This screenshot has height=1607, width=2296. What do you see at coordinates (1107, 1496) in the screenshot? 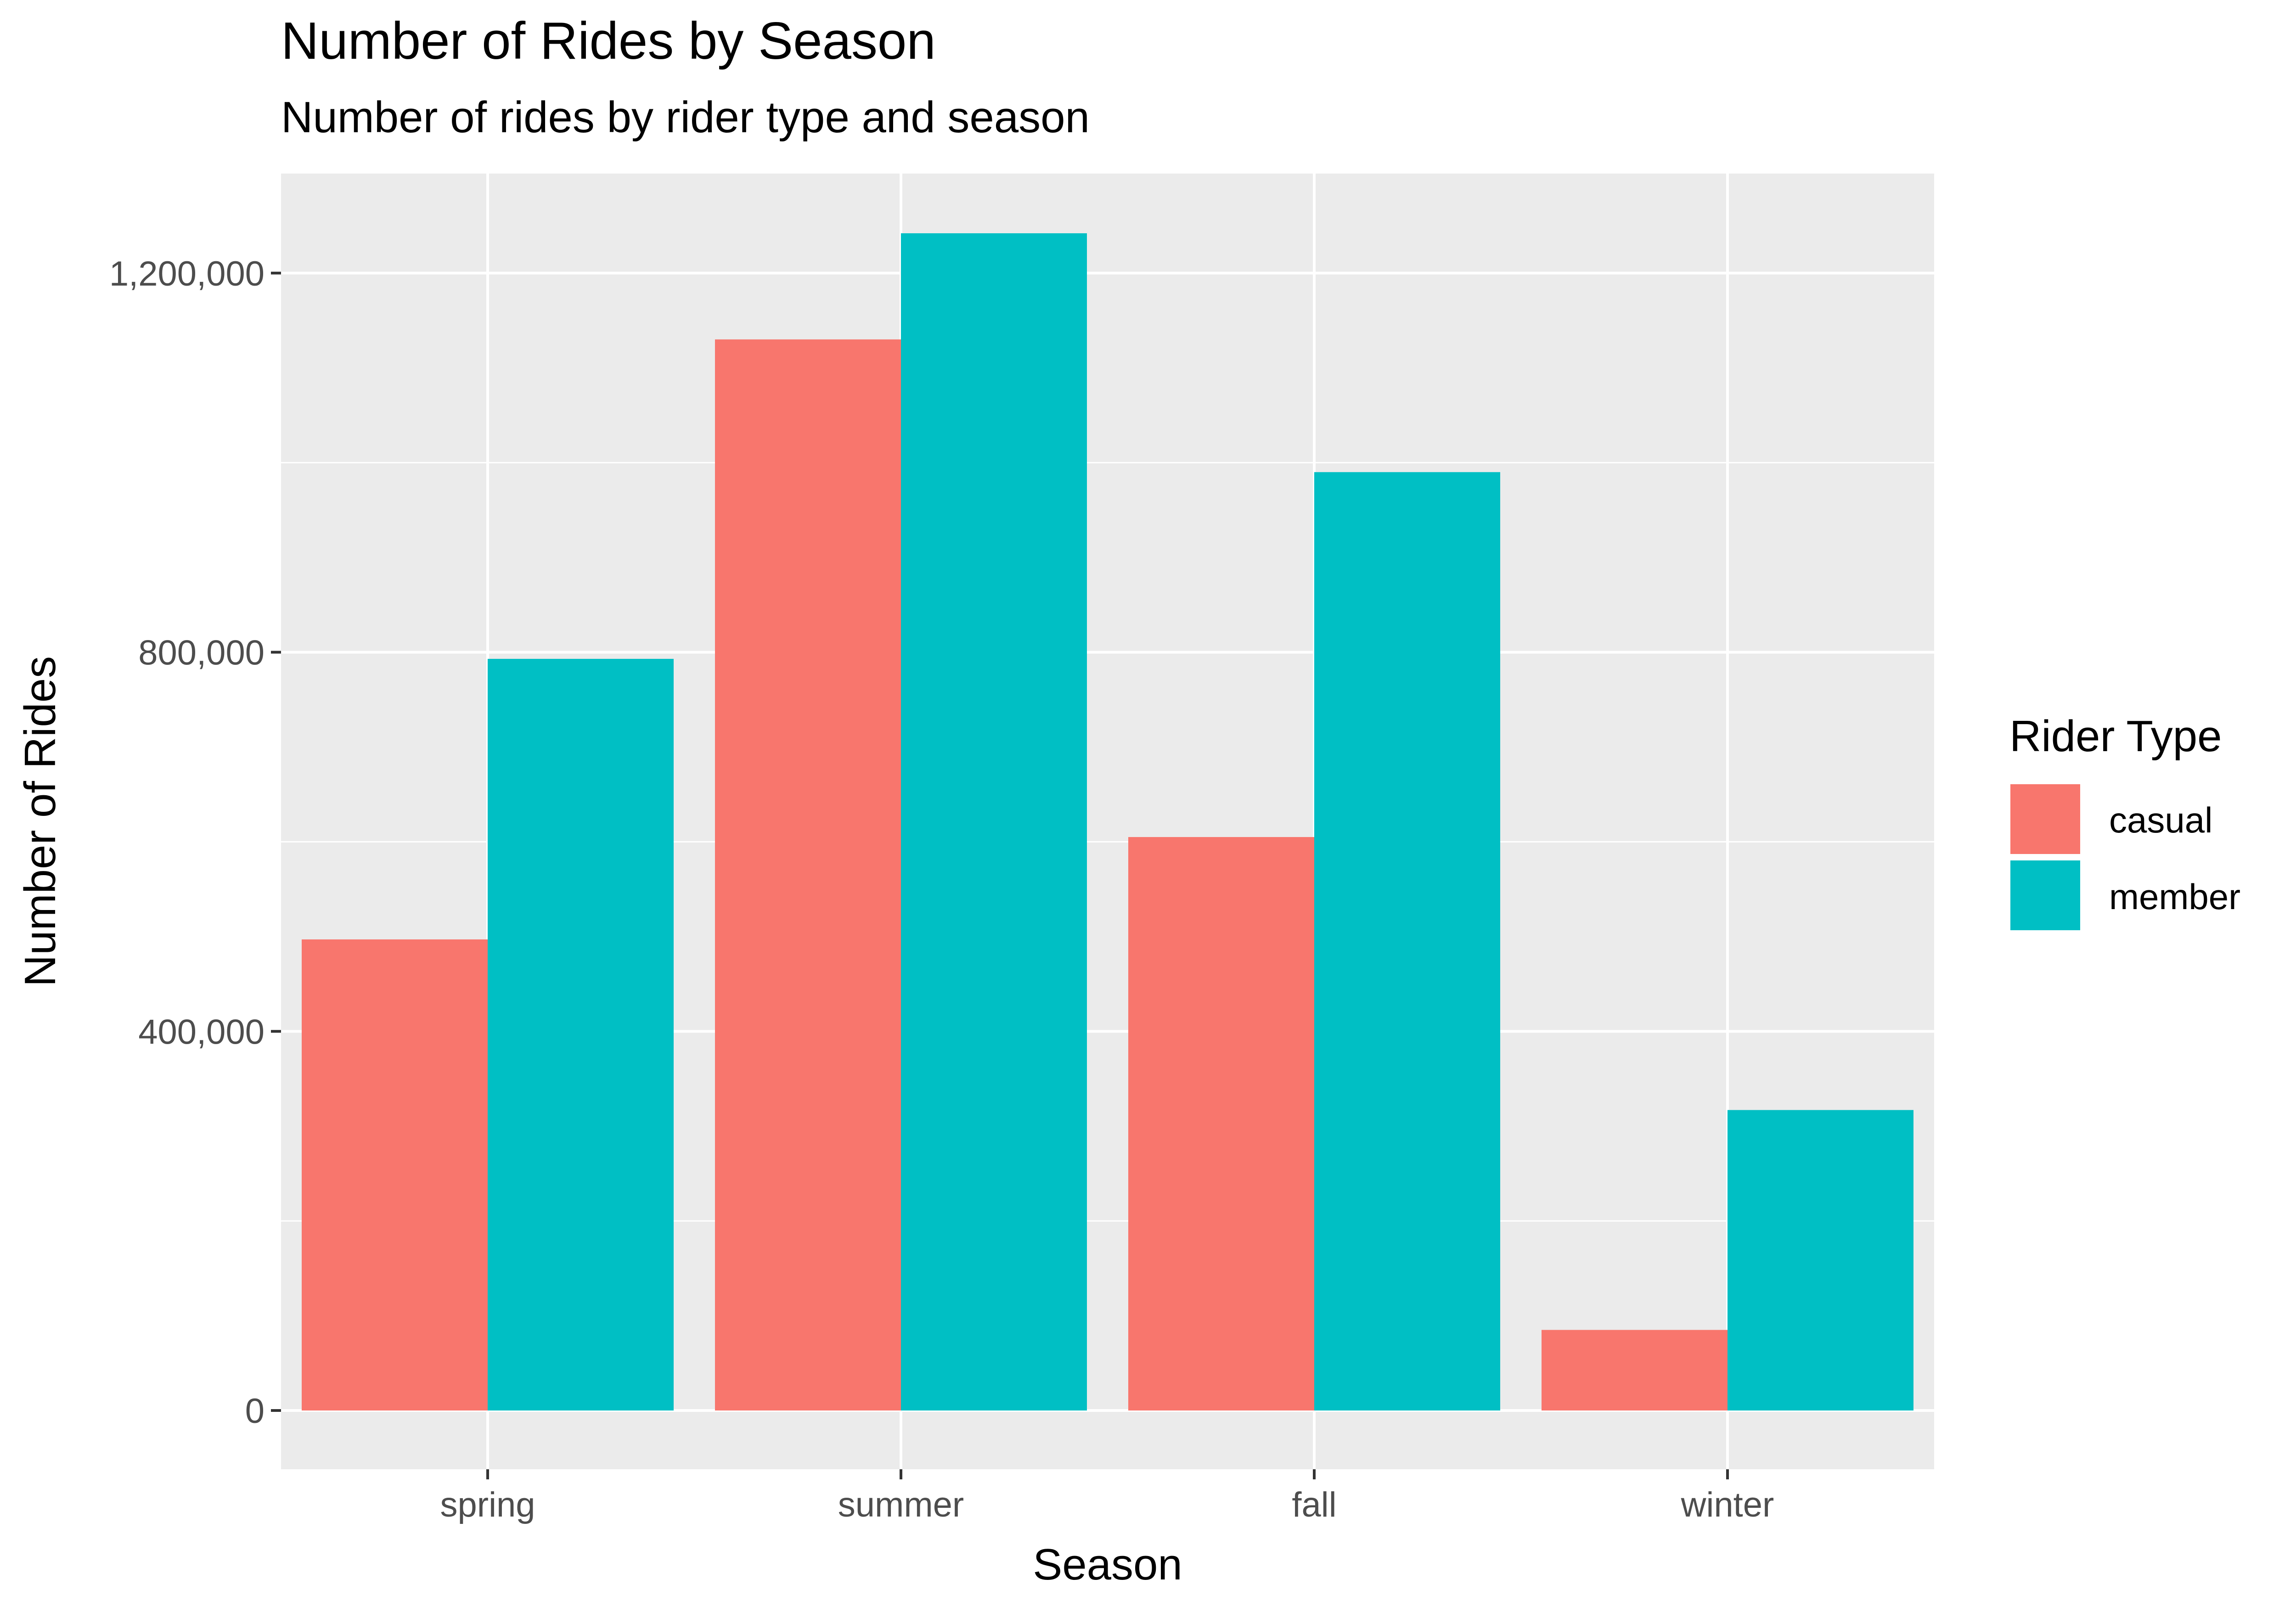
I see `x-axis: spring summer fall winter` at bounding box center [1107, 1496].